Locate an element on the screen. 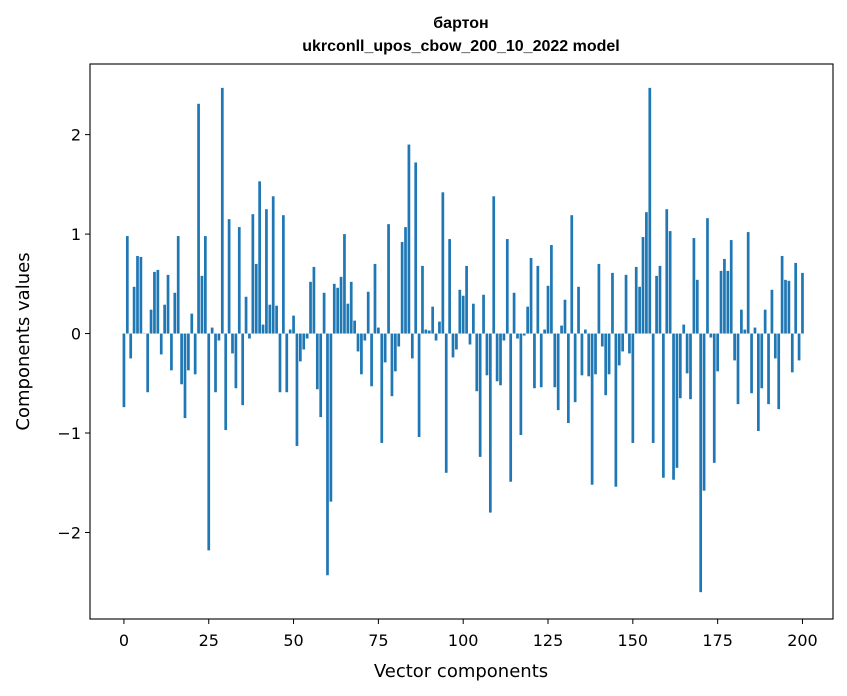  y-axis-ticks: −2 −1 0 1 2 is located at coordinates (73, 334).